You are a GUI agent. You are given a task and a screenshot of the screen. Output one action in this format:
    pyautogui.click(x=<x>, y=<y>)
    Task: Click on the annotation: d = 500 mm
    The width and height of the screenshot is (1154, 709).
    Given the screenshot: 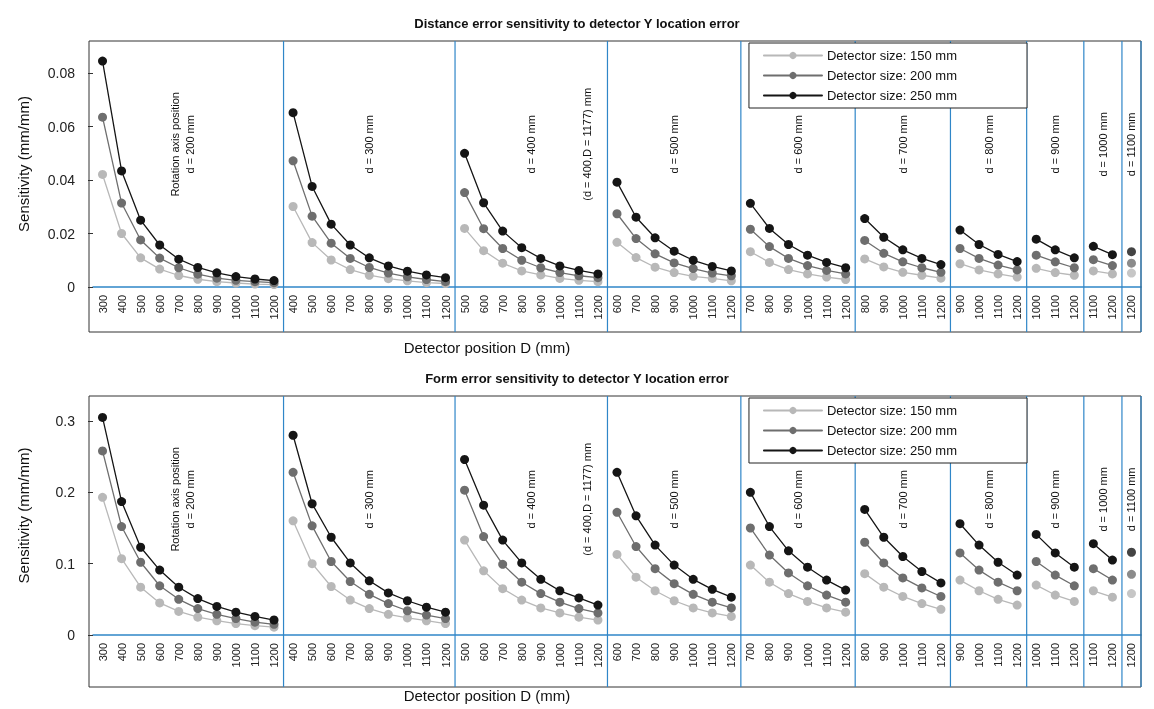 What is the action you would take?
    pyautogui.click(x=674, y=499)
    